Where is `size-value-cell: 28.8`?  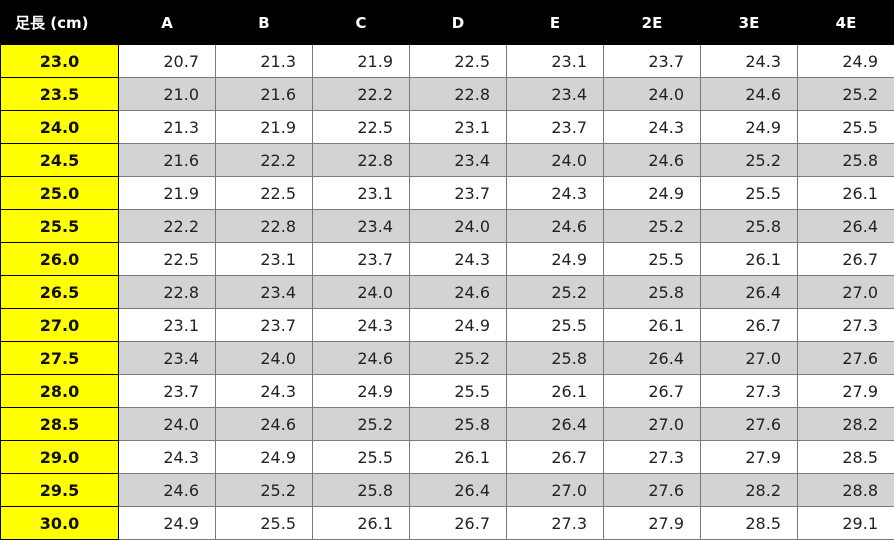
size-value-cell: 28.8 is located at coordinates (846, 490).